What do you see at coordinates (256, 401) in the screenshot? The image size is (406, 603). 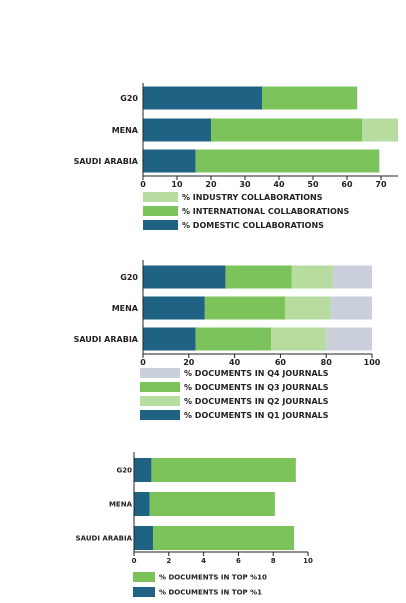 I see `legend-label: % DOCUMENTS IN Q2 JOURNALS` at bounding box center [256, 401].